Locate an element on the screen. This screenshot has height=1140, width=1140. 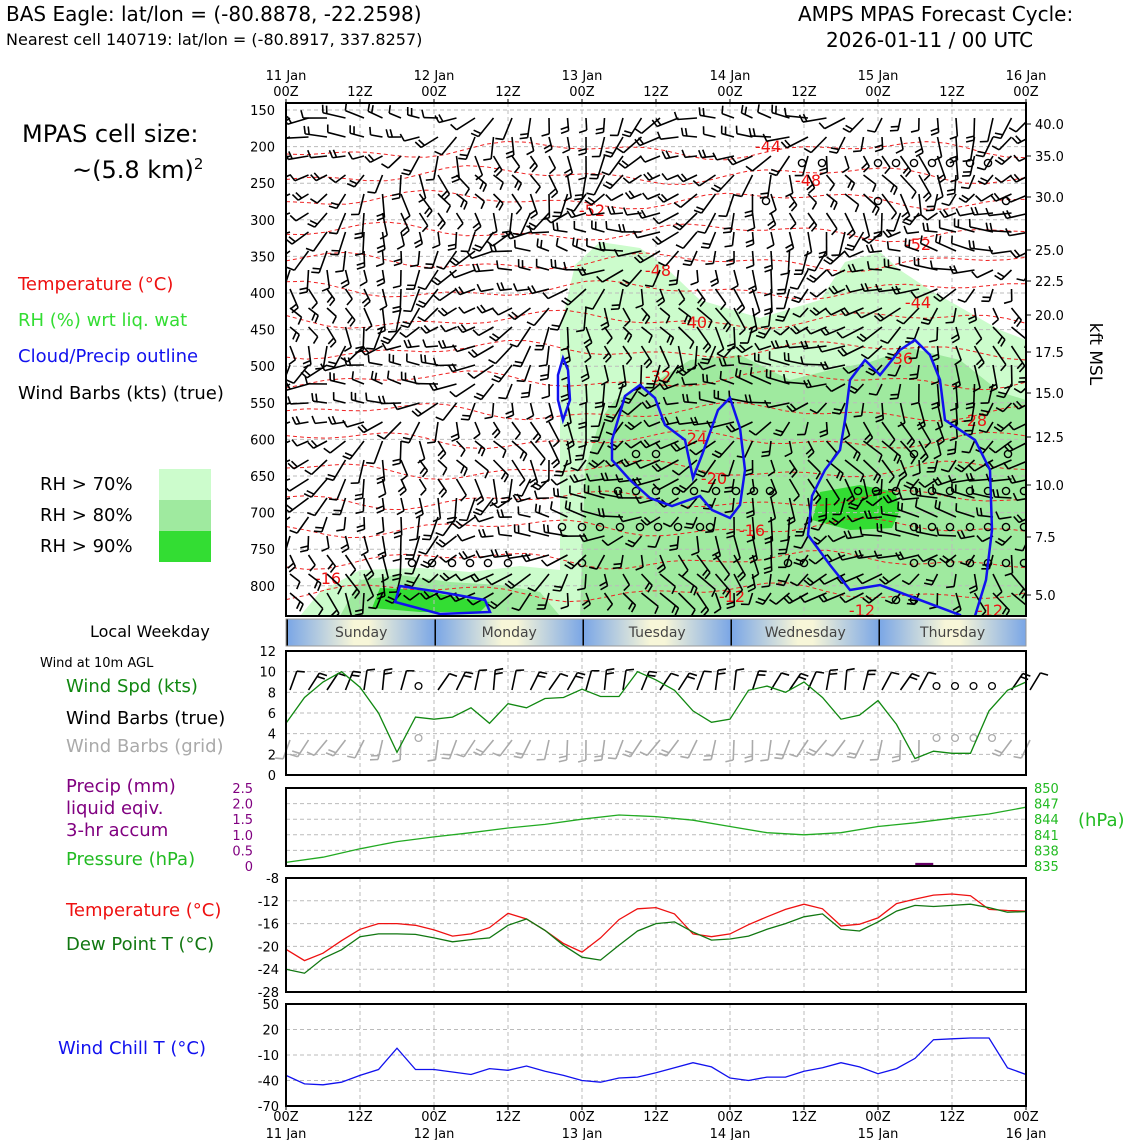
wind-true-barb-feather is located at coordinates (469, 673).